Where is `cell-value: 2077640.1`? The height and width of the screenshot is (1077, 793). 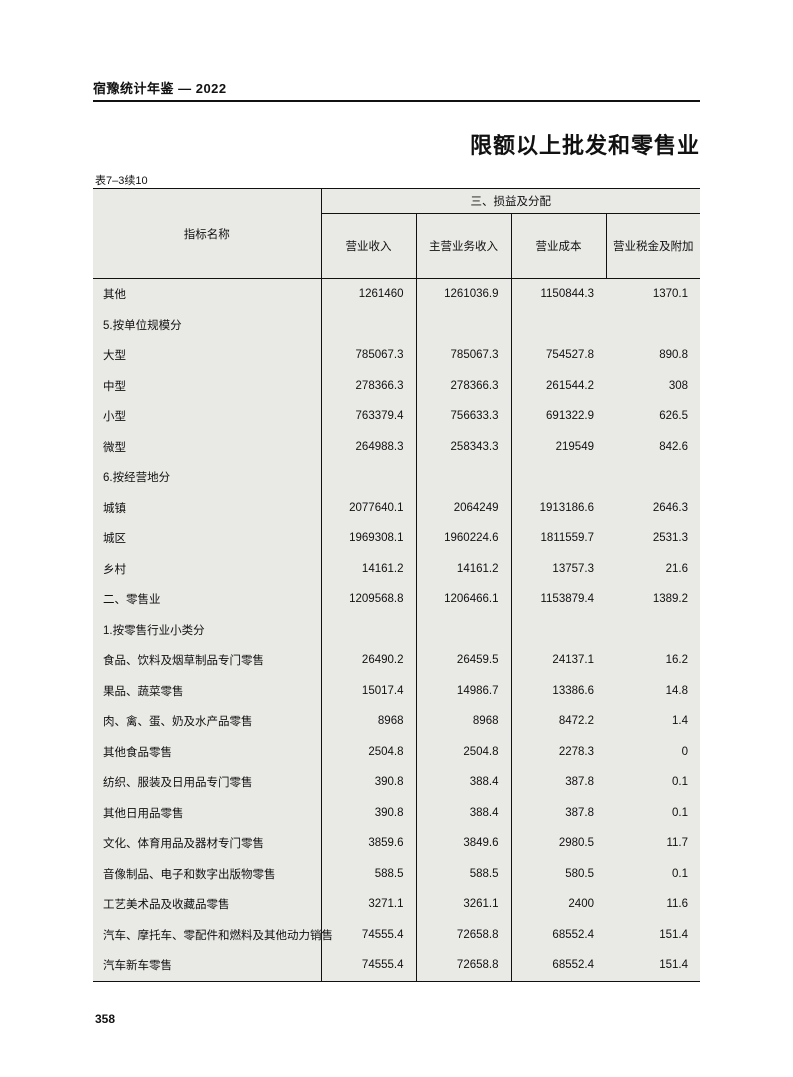
cell-value: 2077640.1 is located at coordinates (368, 507).